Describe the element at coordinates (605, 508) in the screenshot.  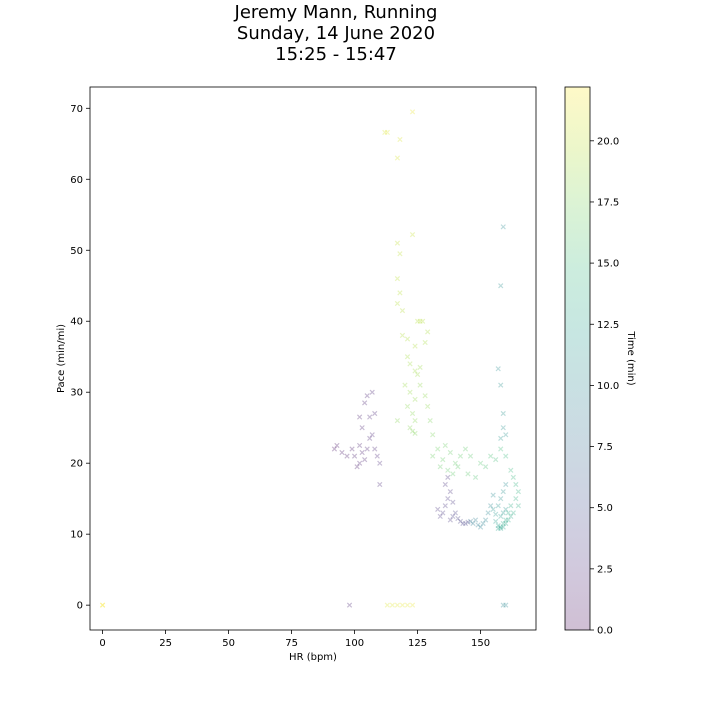
I see `colorbar-tick-label: 5.0` at that location.